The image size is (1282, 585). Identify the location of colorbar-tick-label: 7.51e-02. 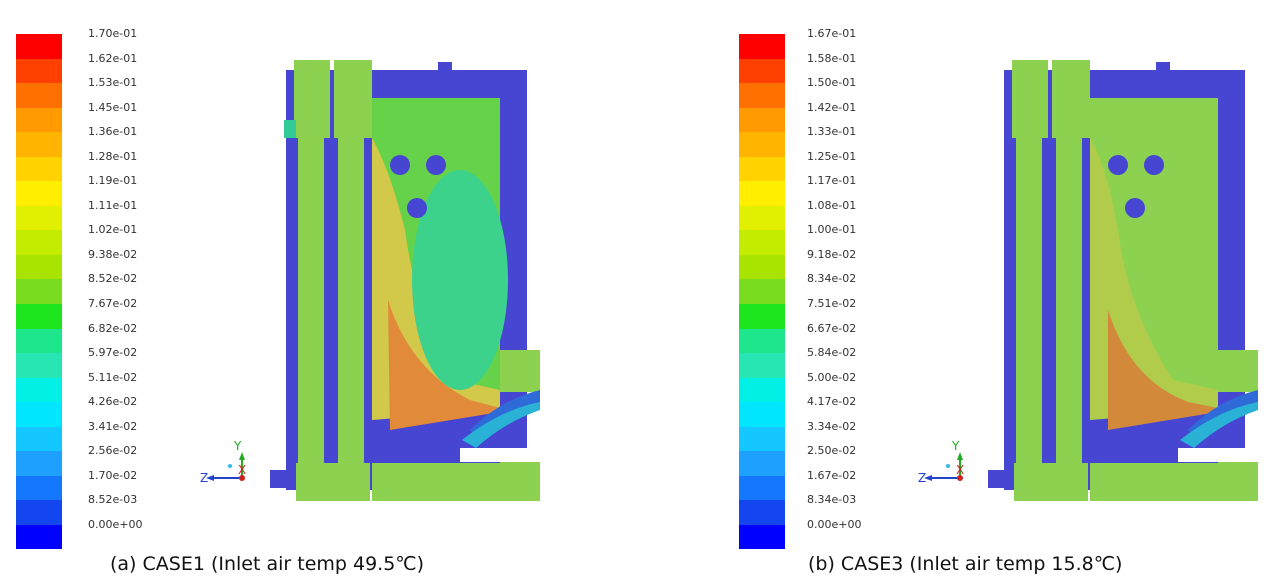
(832, 304).